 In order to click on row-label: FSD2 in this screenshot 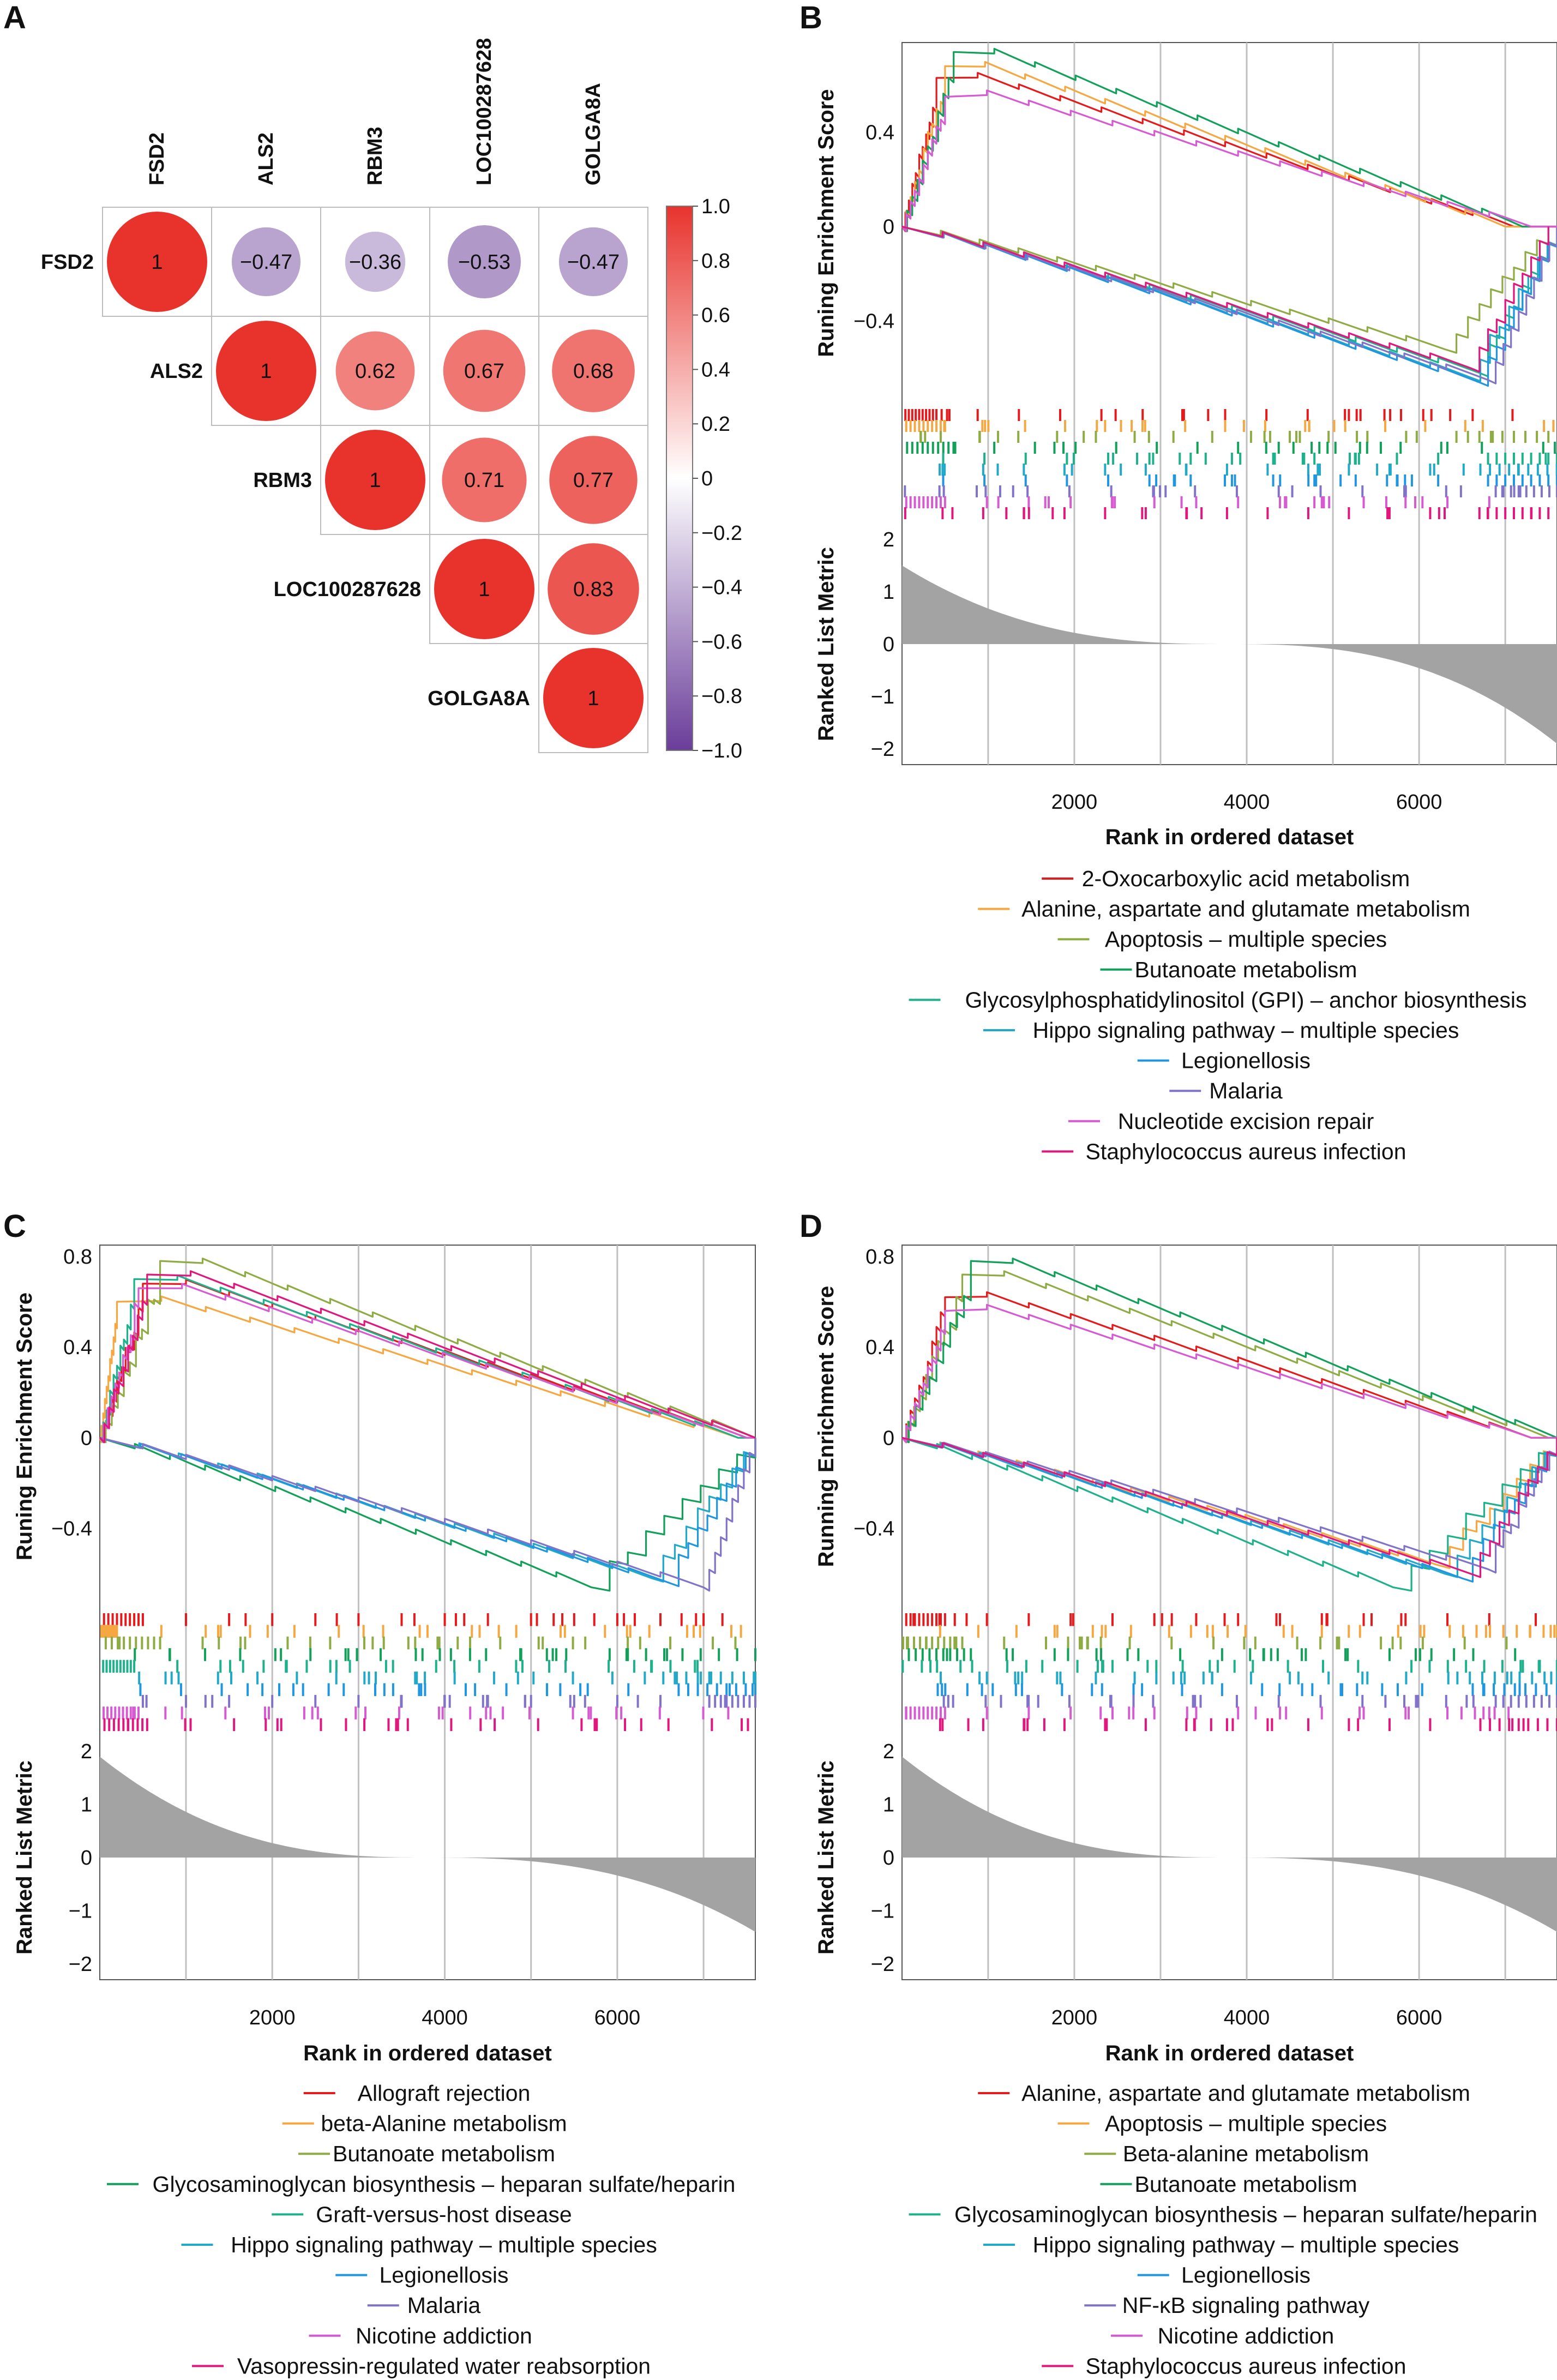, I will do `click(67, 262)`.